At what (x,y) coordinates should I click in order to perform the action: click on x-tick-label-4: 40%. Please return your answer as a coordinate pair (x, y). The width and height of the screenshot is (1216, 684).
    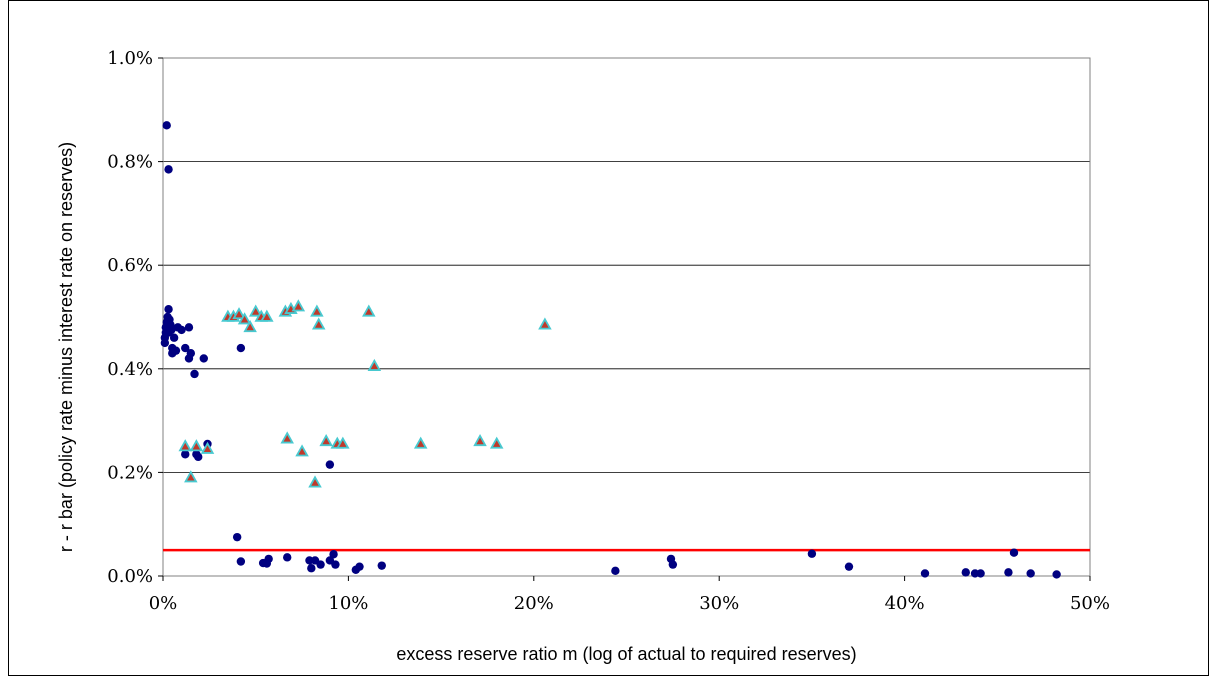
    Looking at the image, I should click on (905, 603).